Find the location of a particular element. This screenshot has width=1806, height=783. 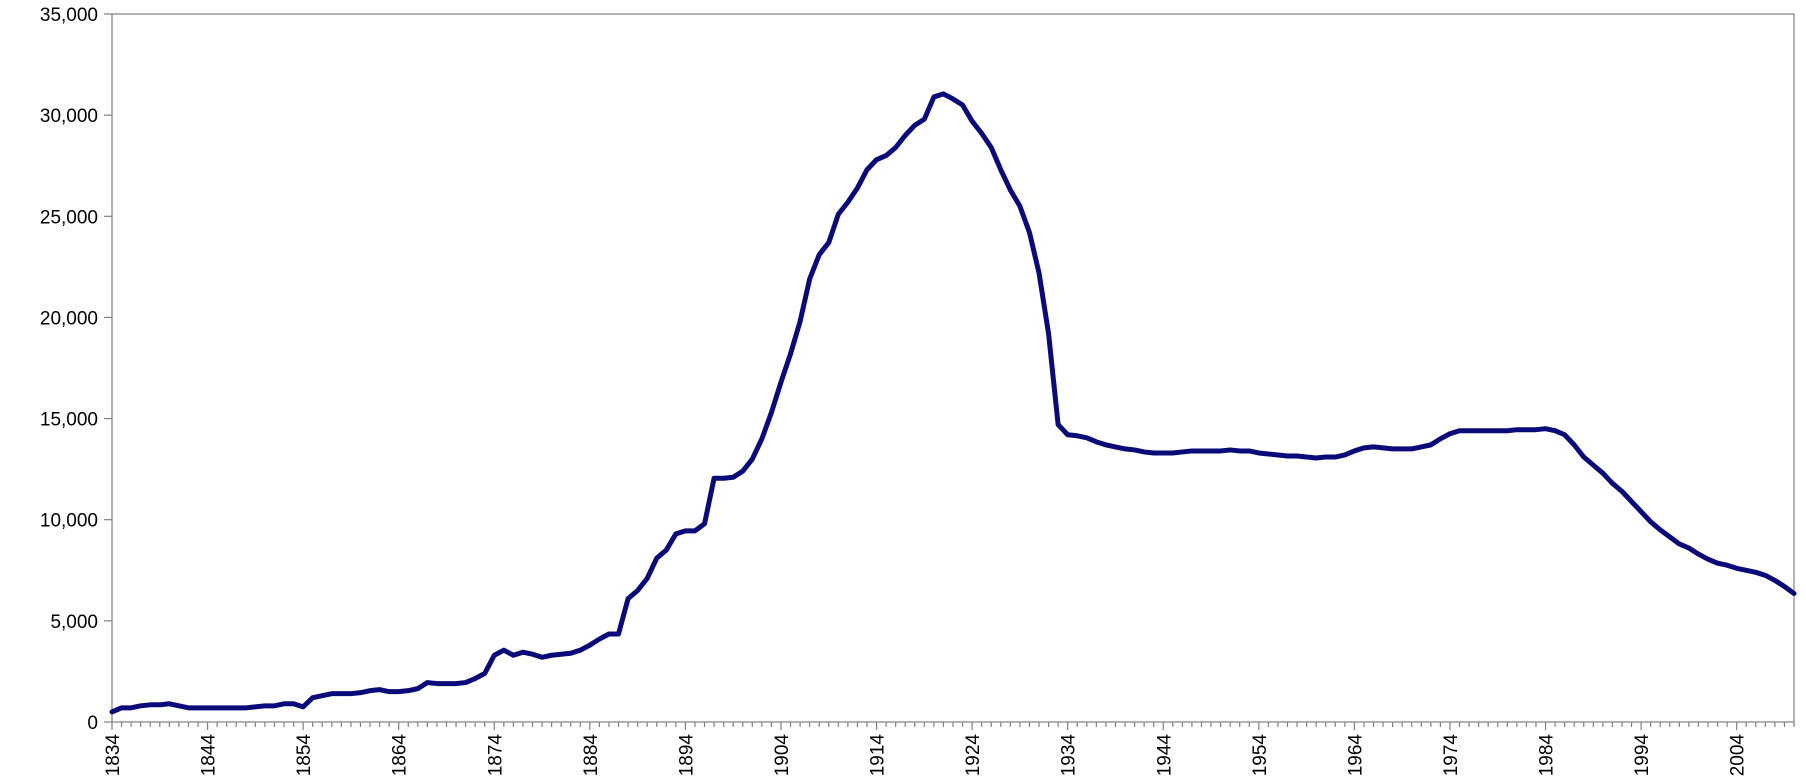

y-tick-label: 10,000 is located at coordinates (69, 521).